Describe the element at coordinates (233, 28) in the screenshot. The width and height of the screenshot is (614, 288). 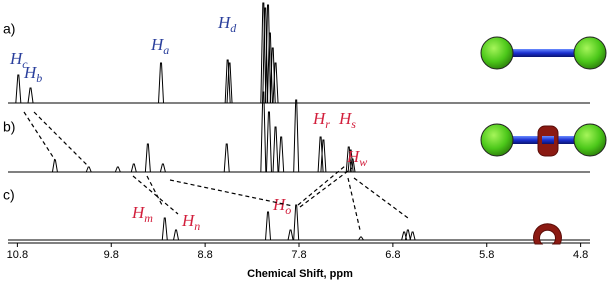
I see `peak-label-sub: d` at that location.